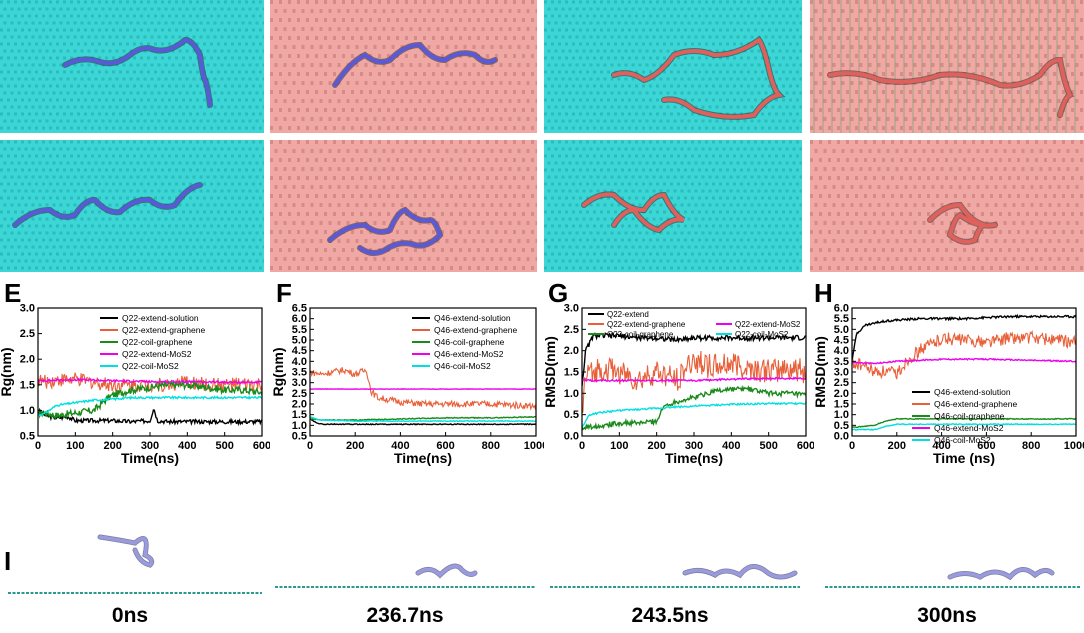 The width and height of the screenshot is (1084, 633). Describe the element at coordinates (841, 437) in the screenshot. I see `y-tick-label: 0.0` at that location.